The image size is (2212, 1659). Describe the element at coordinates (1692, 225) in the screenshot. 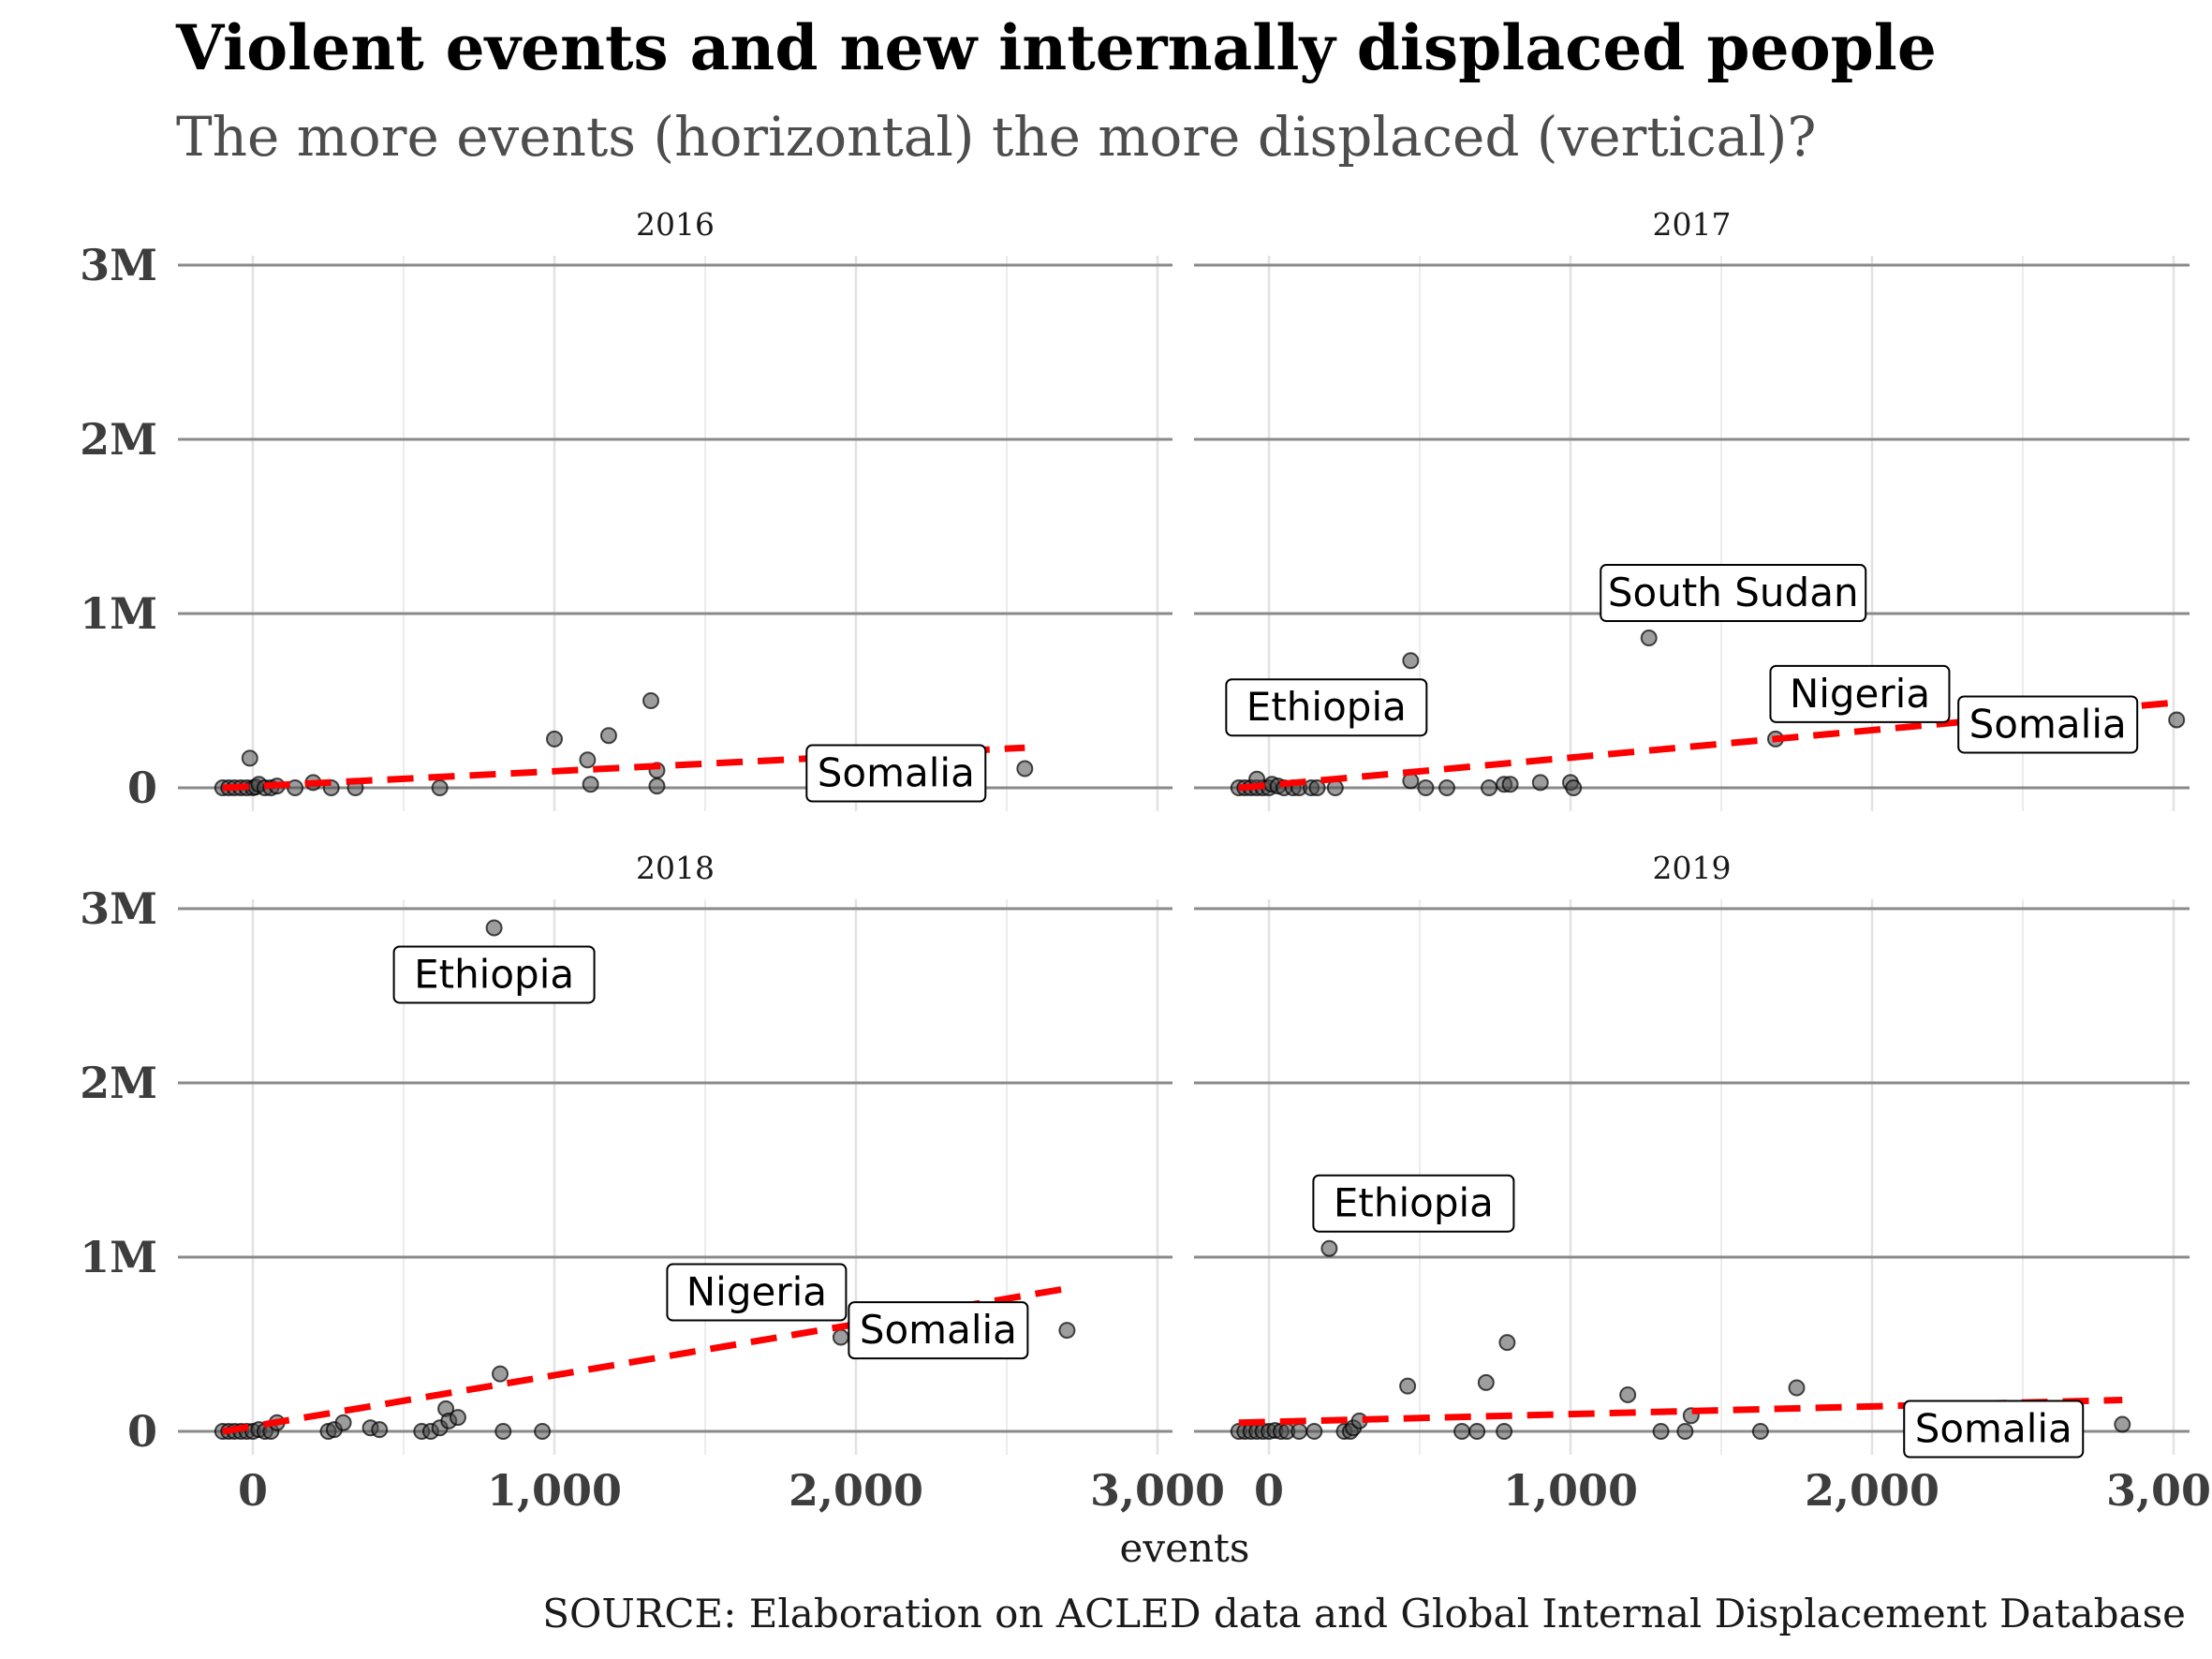

I see `facet-strip-label: 2017` at that location.